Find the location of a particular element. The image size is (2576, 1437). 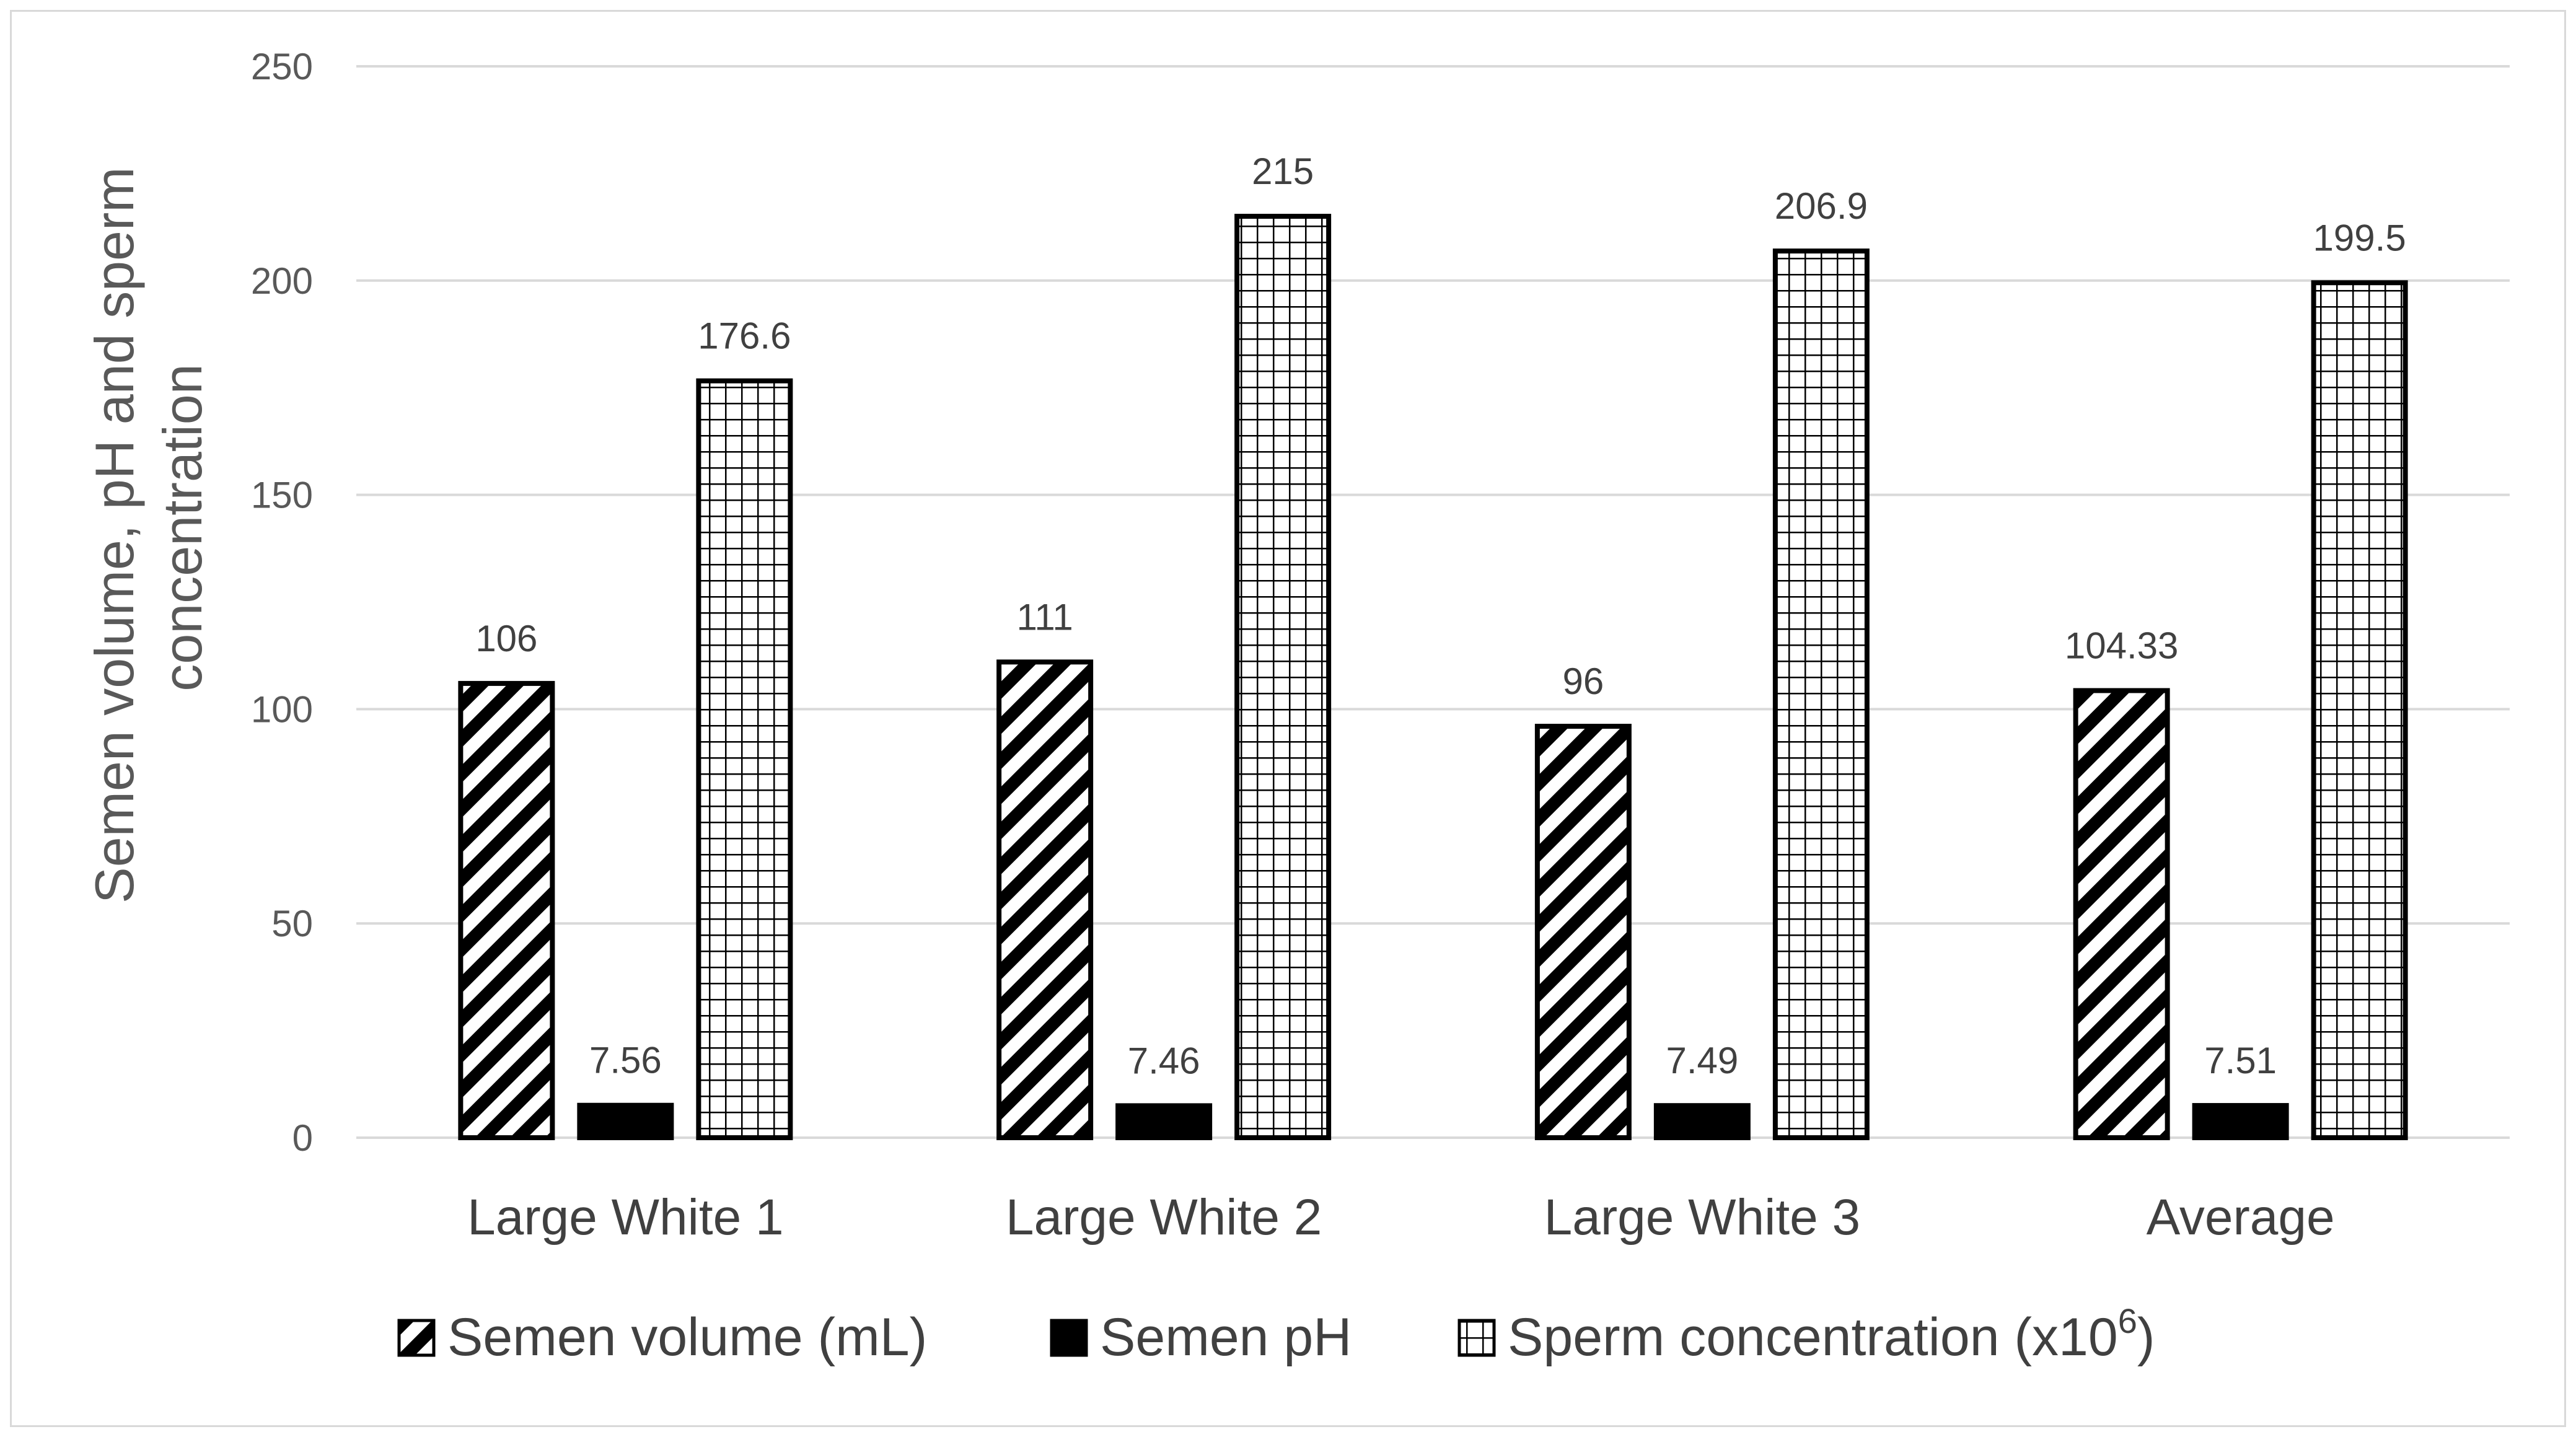

legend-label-semen-volume-text: Semen volume (mL) is located at coordinates (687, 1337).